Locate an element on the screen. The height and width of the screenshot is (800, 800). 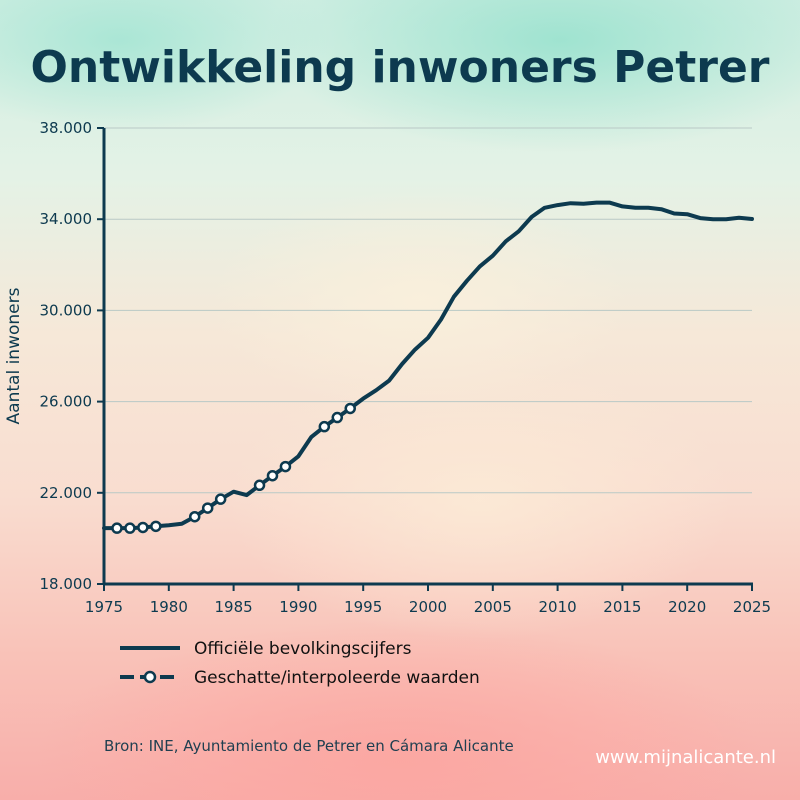
x-tick-label: 2010 is located at coordinates (558, 607).